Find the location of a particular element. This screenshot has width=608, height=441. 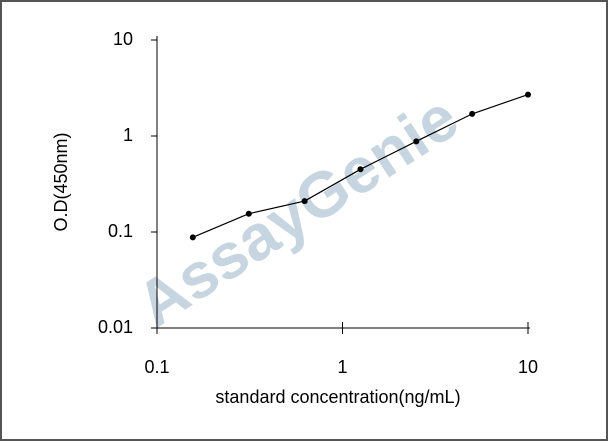

x-tick-label: 0.1 is located at coordinates (156, 367).